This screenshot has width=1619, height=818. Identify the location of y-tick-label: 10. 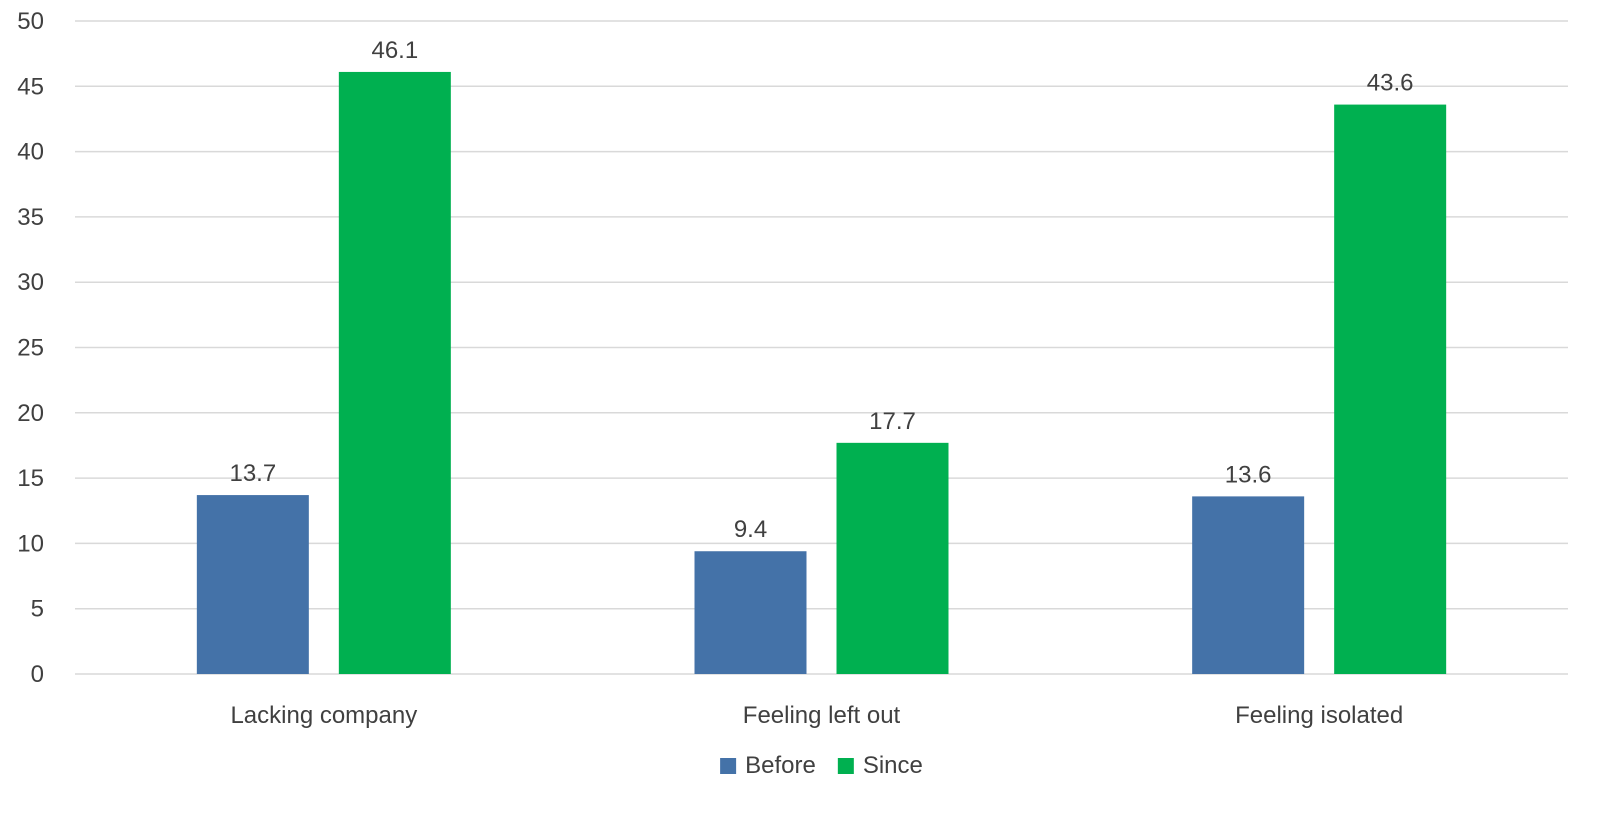
(30, 543).